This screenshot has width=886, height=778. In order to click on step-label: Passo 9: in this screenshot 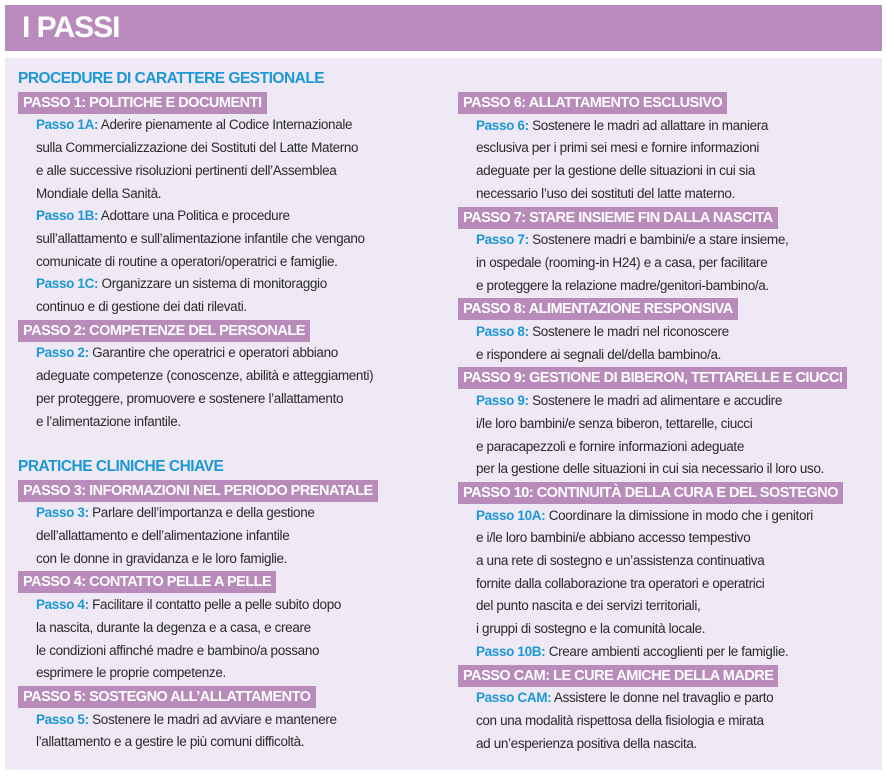, I will do `click(502, 401)`.